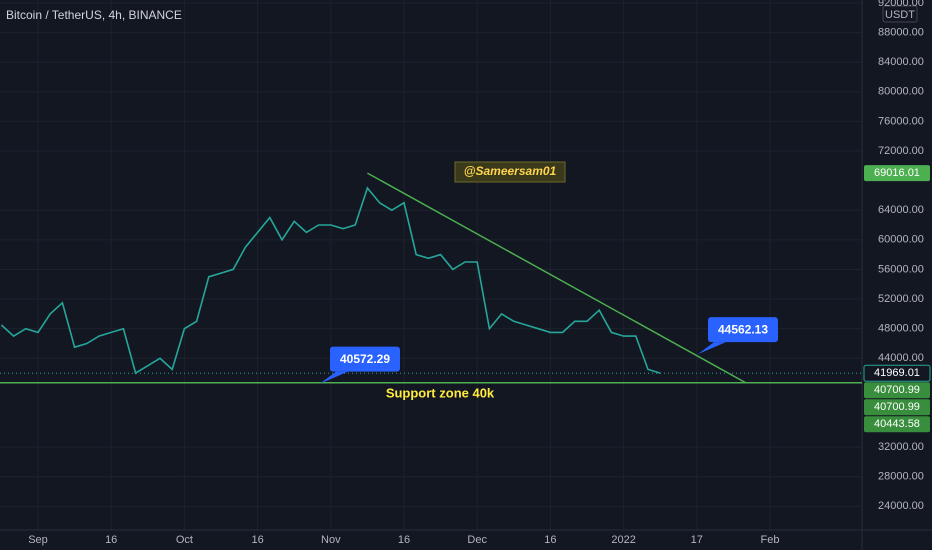 This screenshot has width=932, height=550. I want to click on unit-box, so click(900, 14).